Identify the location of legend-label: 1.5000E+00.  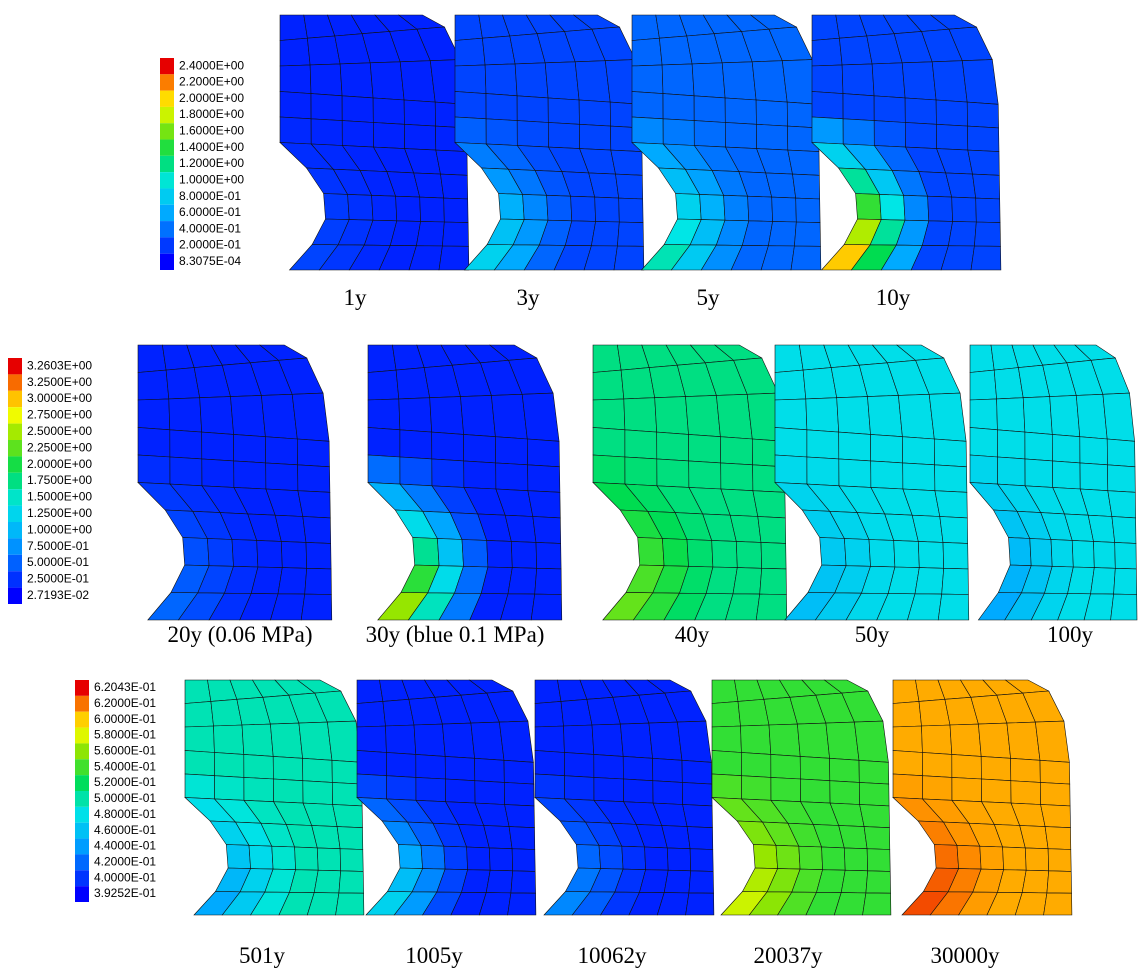
(59, 497).